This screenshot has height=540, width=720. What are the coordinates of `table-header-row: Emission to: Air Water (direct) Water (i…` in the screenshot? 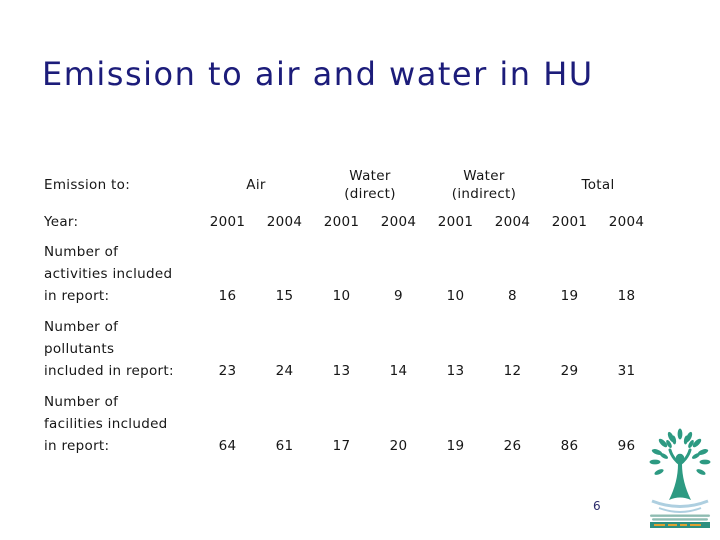 It's located at (349, 185).